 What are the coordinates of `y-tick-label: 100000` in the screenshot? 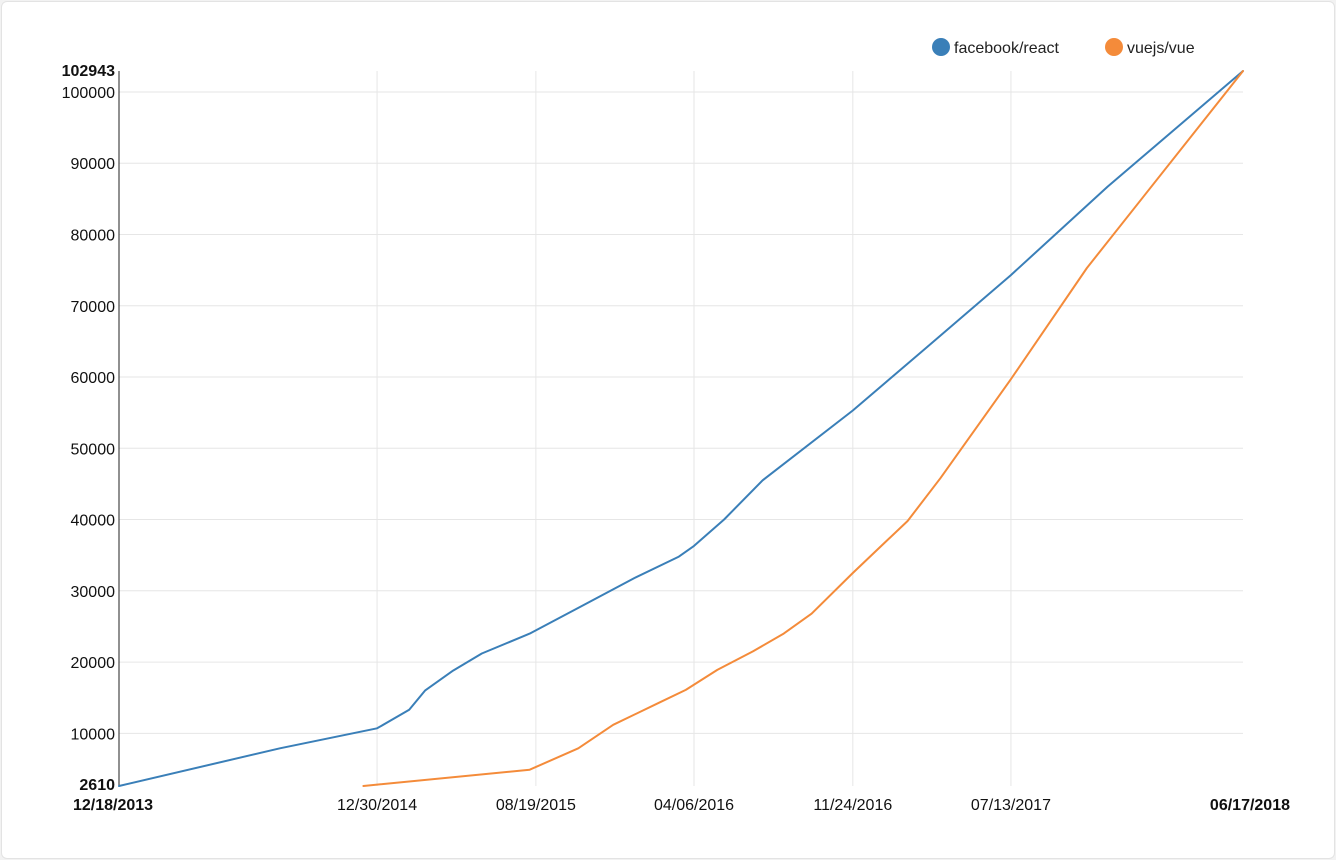 It's located at (88, 93).